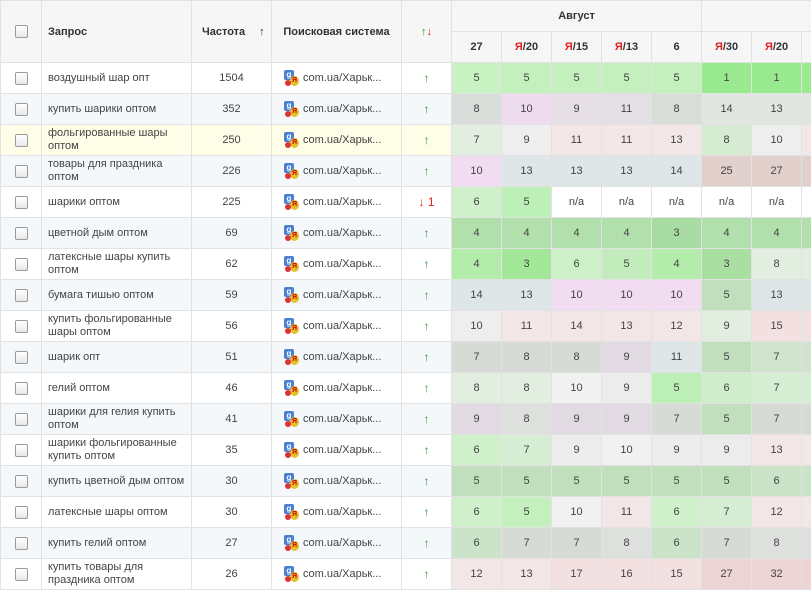 Image resolution: width=811 pixels, height=610 pixels. Describe the element at coordinates (426, 31) in the screenshot. I see `trend-column-header: ↑↓` at that location.